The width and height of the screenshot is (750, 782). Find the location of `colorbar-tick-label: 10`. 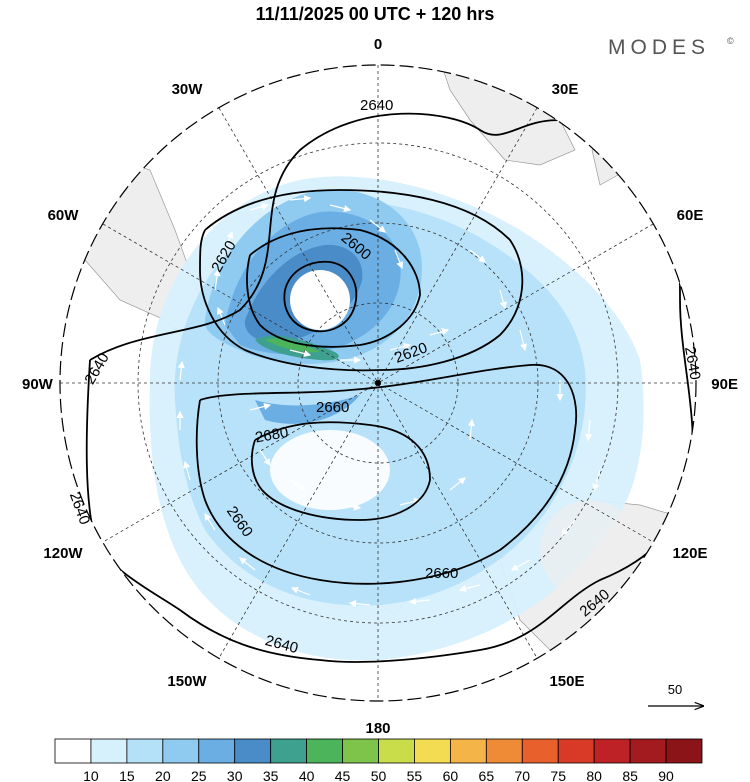

colorbar-tick-label: 10 is located at coordinates (91, 775).